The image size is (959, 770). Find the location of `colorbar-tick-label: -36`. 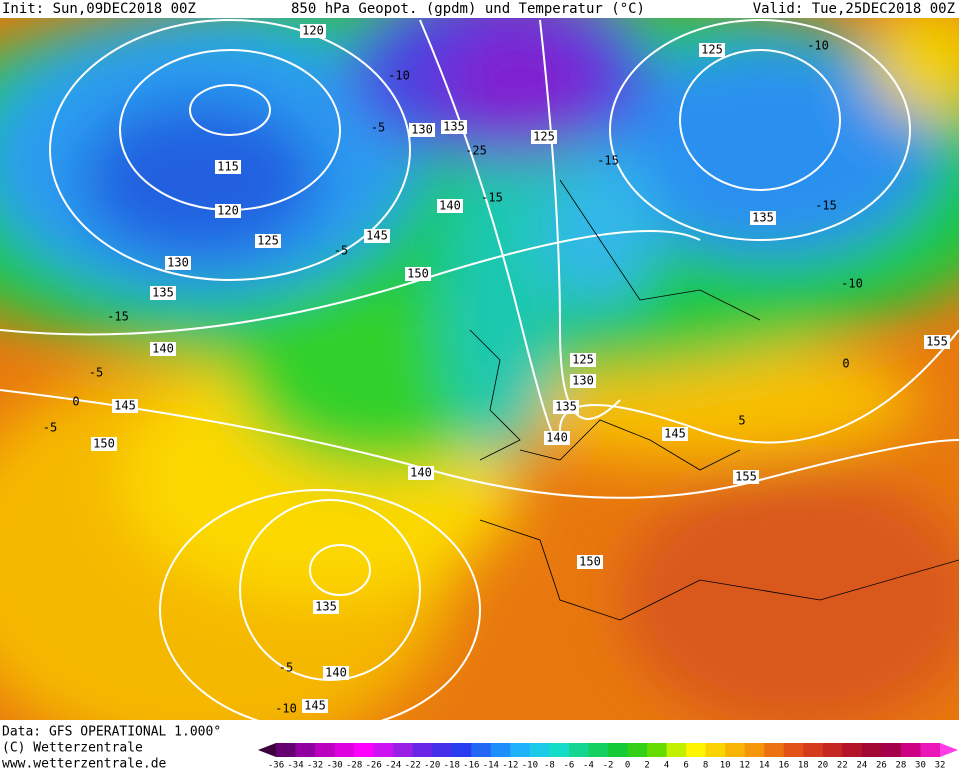

colorbar-tick-label: -36 is located at coordinates (276, 765).